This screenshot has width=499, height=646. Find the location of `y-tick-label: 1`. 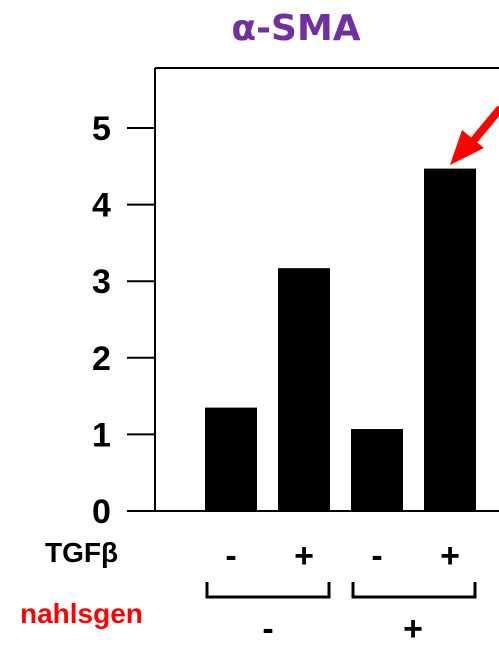

y-tick-label: 1 is located at coordinates (101, 435).